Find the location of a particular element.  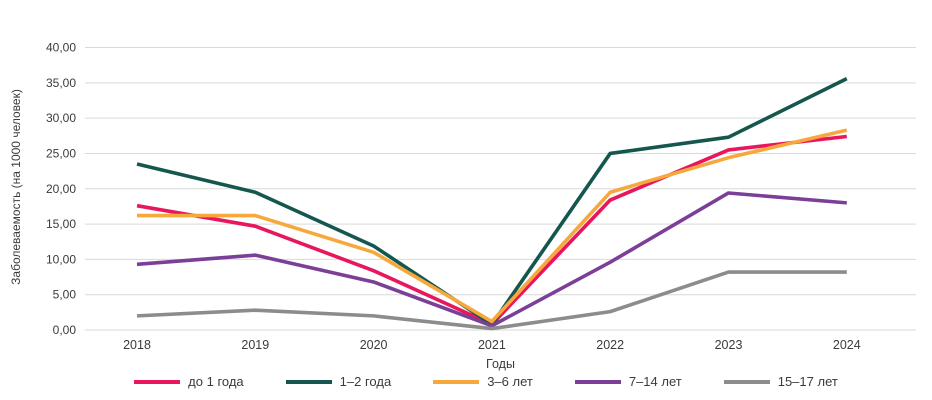

legend-item: до 1 года is located at coordinates (189, 381).